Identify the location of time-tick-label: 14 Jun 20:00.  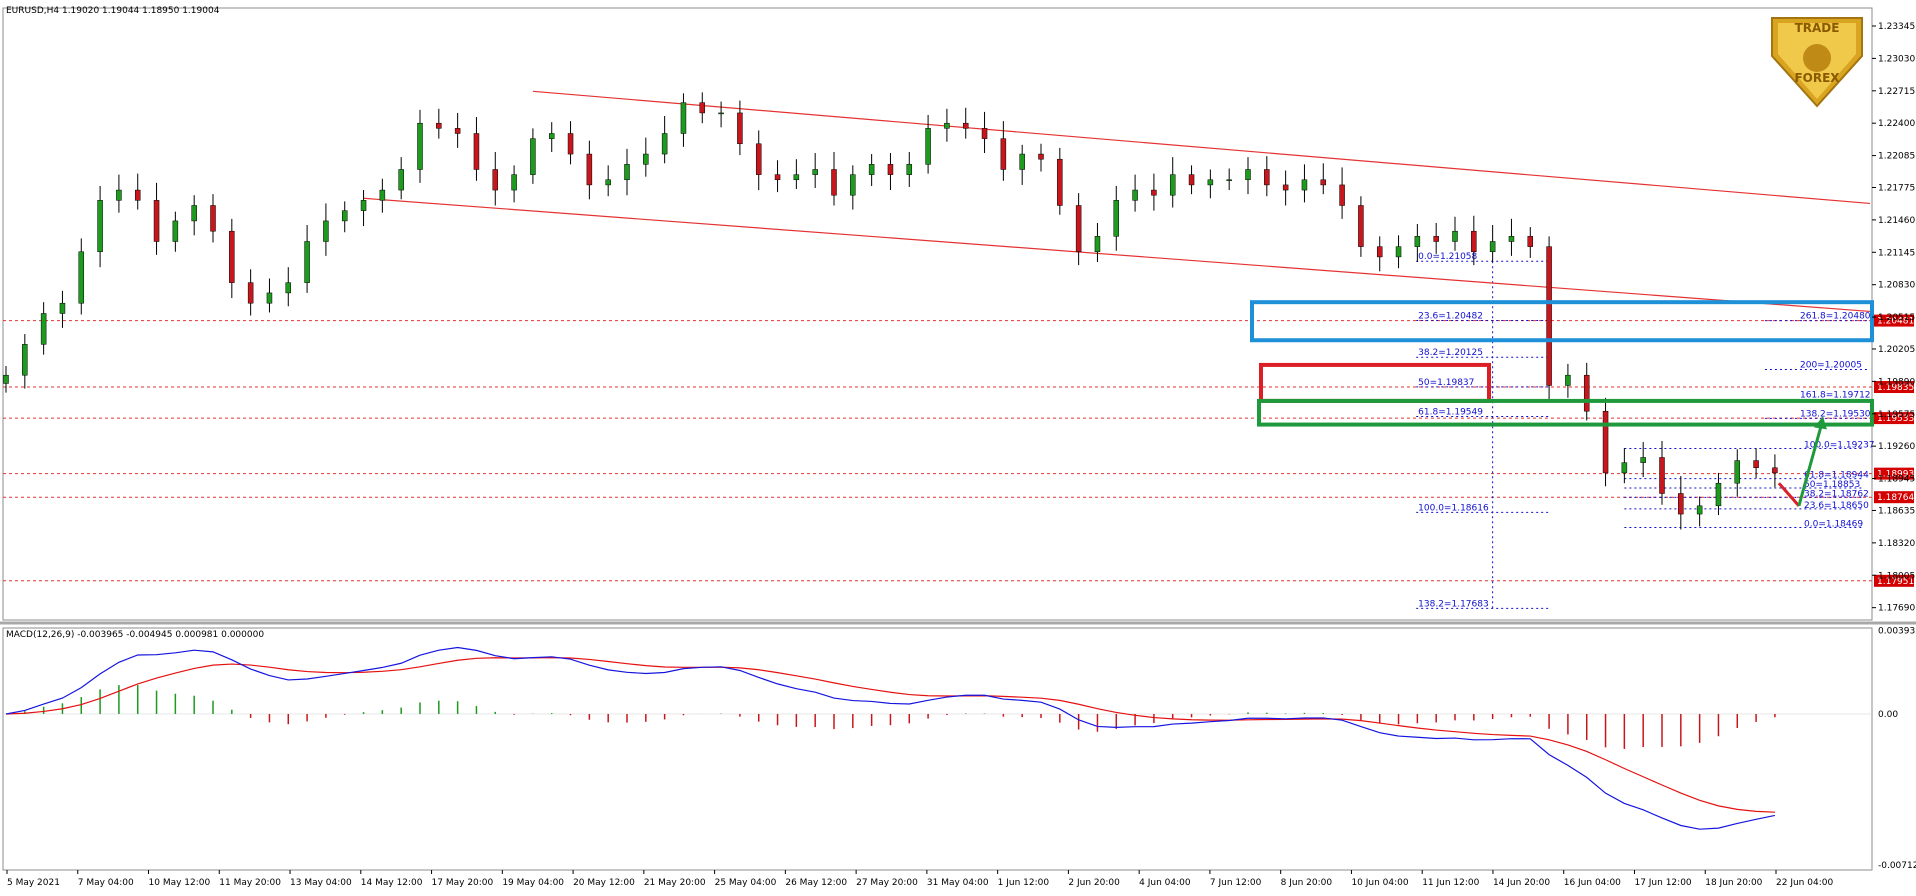
(1521, 883).